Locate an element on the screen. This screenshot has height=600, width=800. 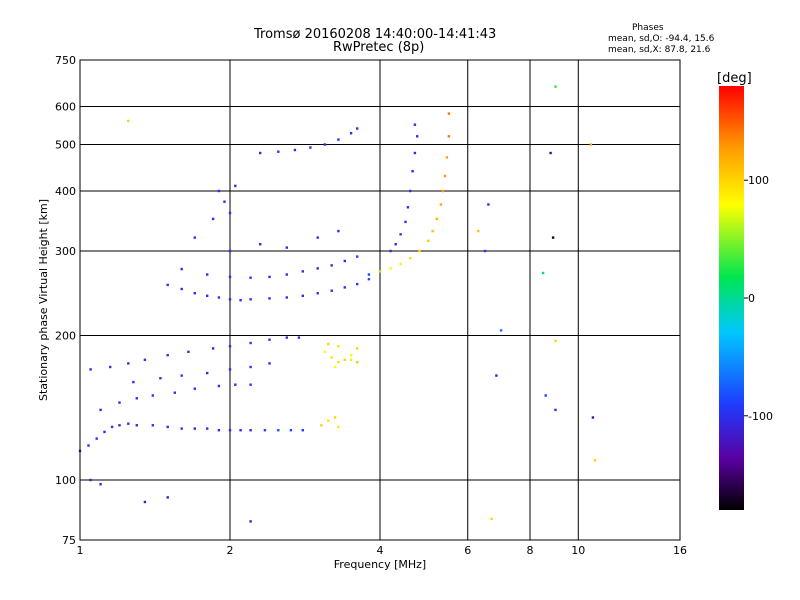
y-tick-label: 750 is located at coordinates (65, 60).